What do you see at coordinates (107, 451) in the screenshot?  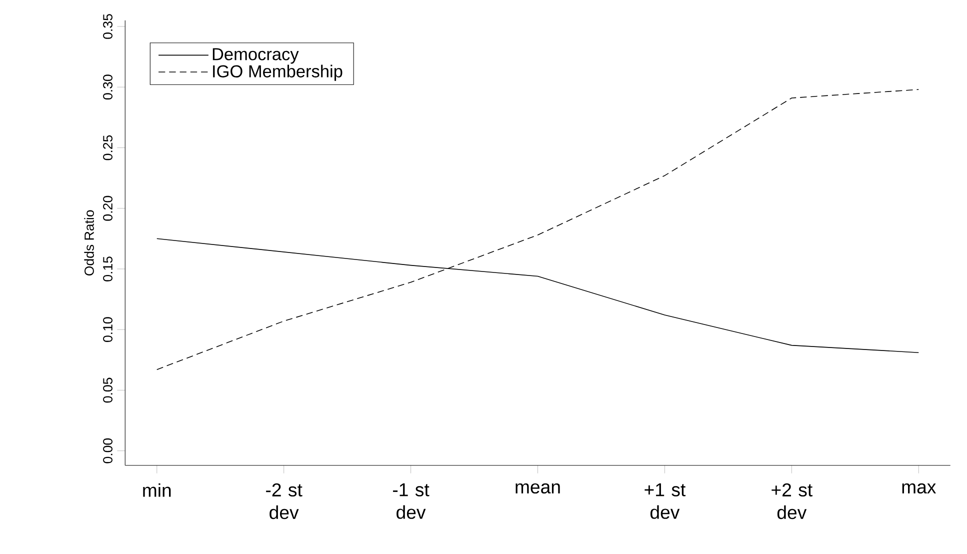 I see `y-tick-label: 0.00` at bounding box center [107, 451].